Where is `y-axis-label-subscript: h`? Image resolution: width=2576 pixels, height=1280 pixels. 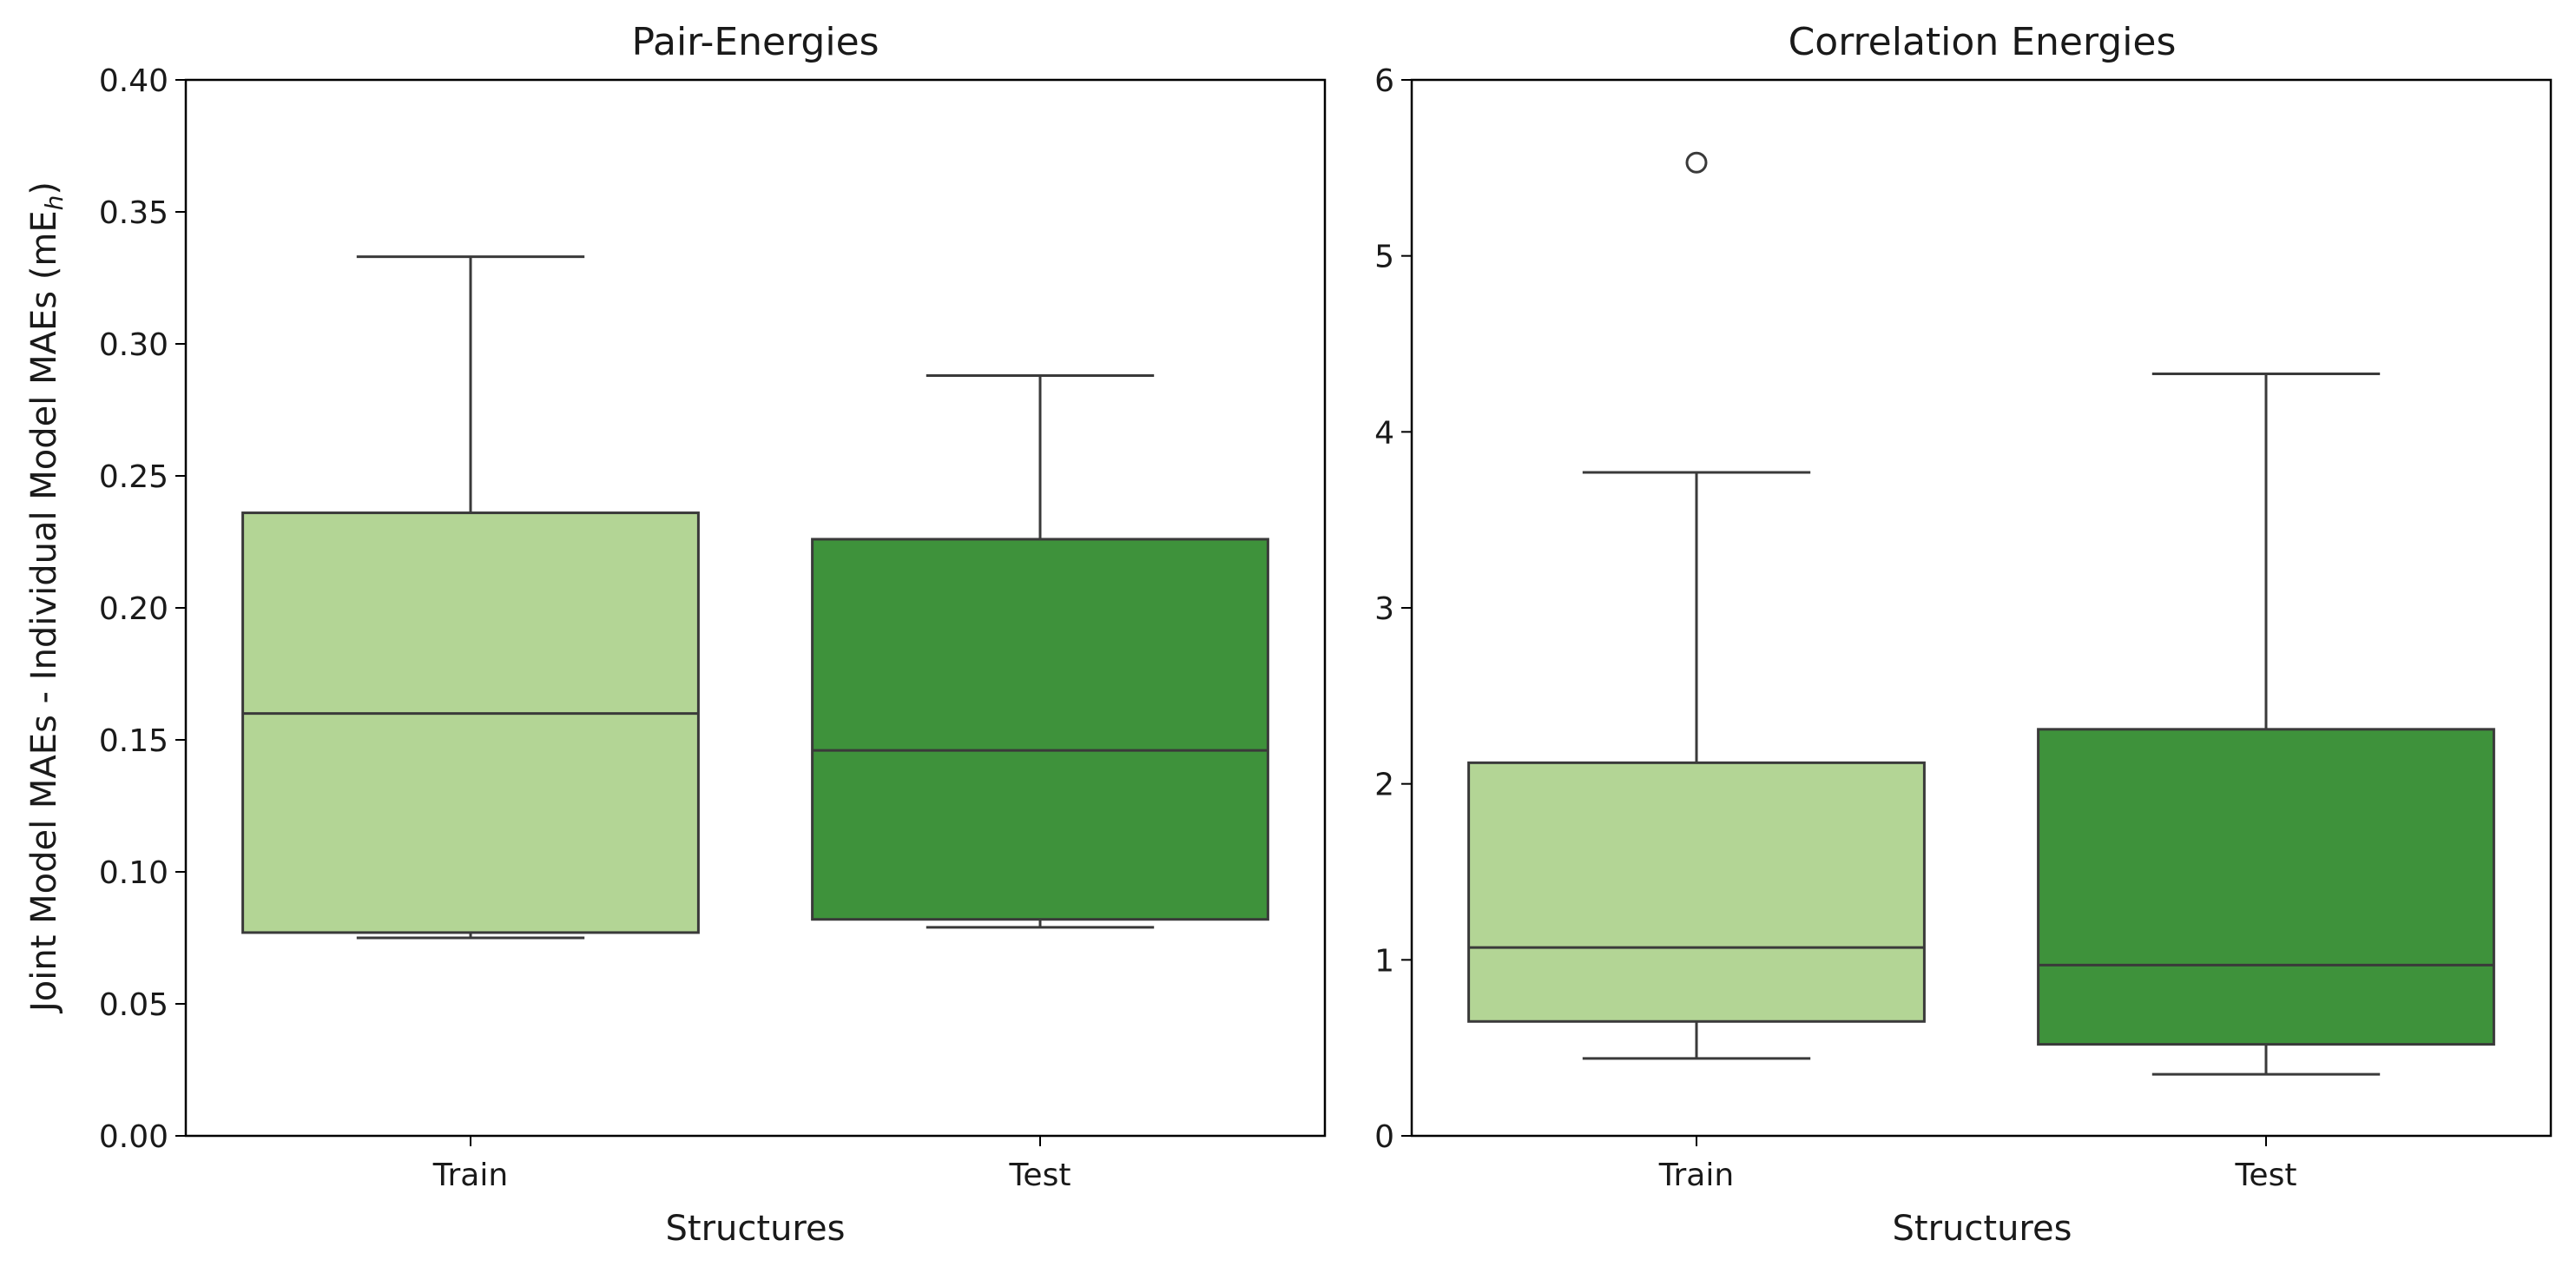 y-axis-label-subscript: h is located at coordinates (54, 203).